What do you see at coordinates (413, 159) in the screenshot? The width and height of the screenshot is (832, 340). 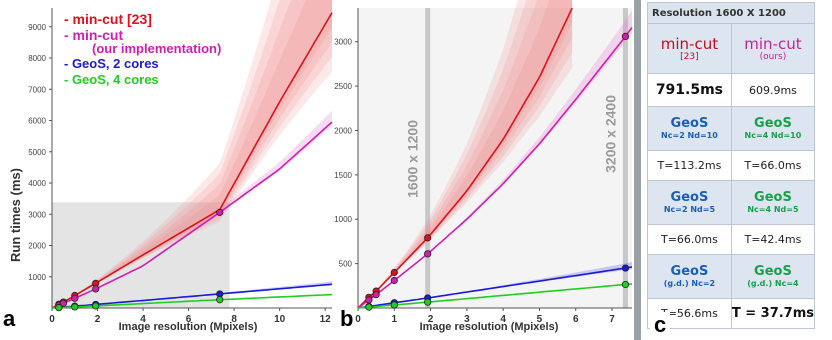 I see `resolution-marker-label: 1600 x 1200` at bounding box center [413, 159].